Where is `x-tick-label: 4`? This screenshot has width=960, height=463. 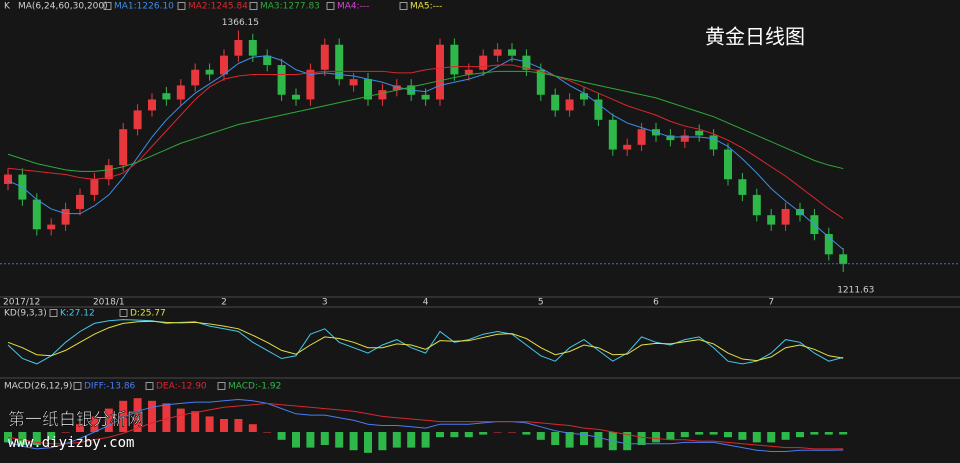 x-tick-label: 4 is located at coordinates (426, 303).